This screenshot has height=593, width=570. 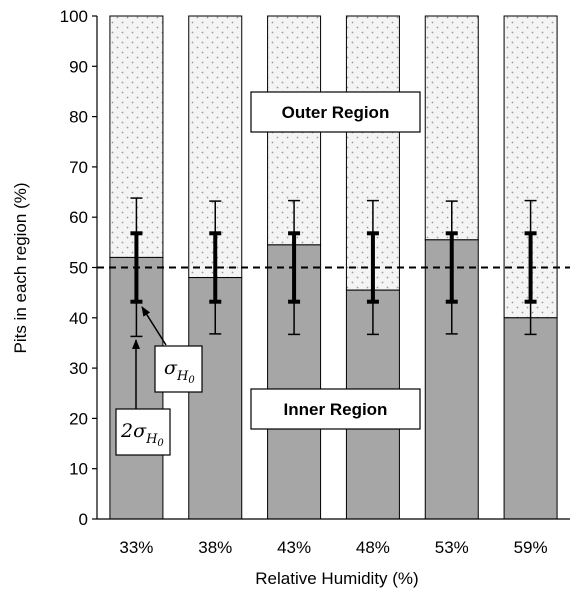 I want to click on y-tick-label-70: 70, so click(x=78, y=167).